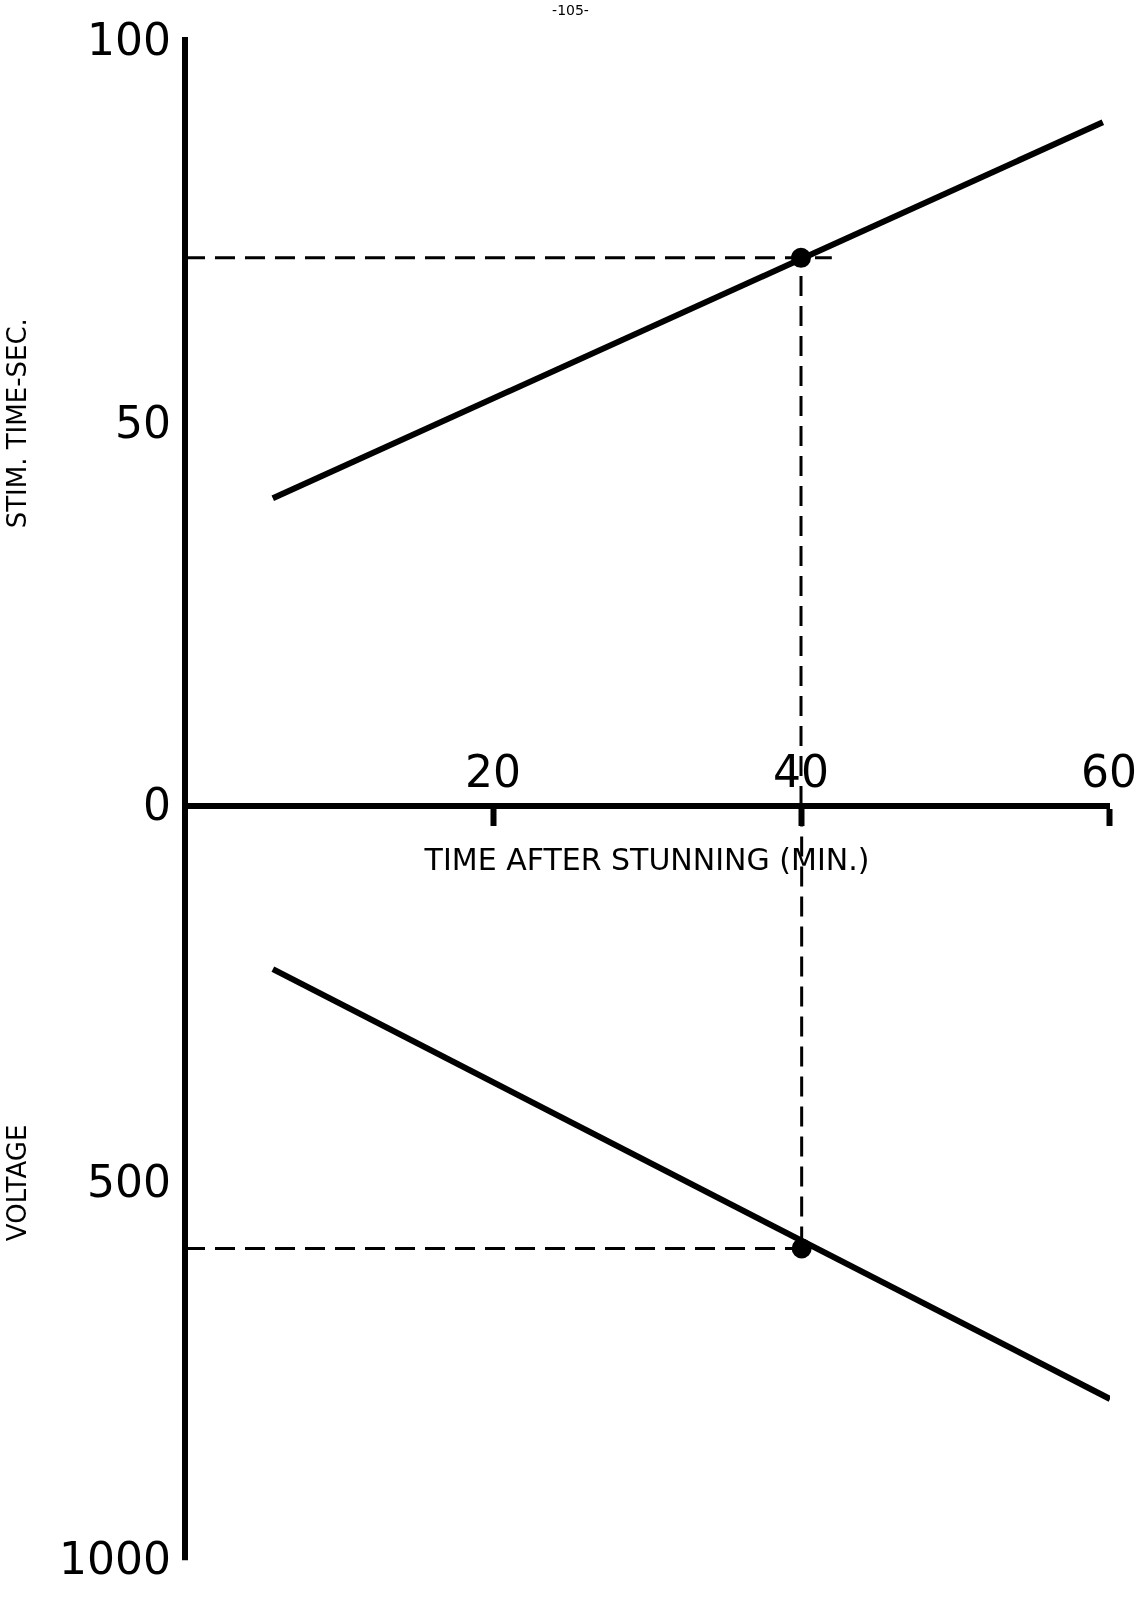 This screenshot has height=1599, width=1141. What do you see at coordinates (115, 1558) in the screenshot?
I see `y-tick-label: 1000` at bounding box center [115, 1558].